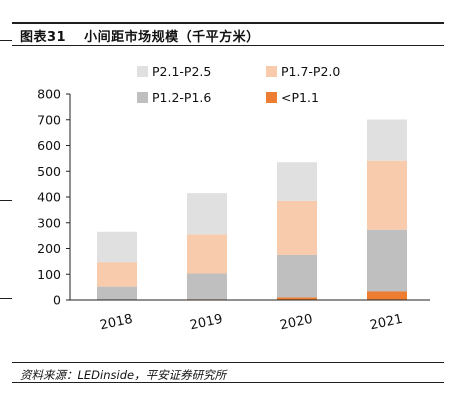 Image resolution: width=457 pixels, height=406 pixels. I want to click on x-tick-label: 2020, so click(296, 323).